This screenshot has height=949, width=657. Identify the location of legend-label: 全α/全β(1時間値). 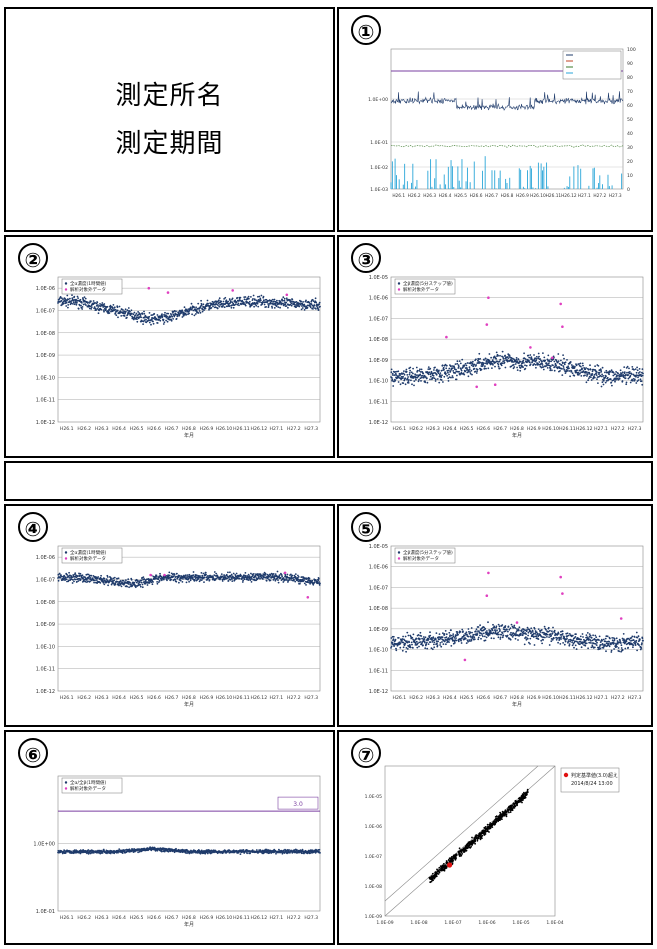
(88, 782).